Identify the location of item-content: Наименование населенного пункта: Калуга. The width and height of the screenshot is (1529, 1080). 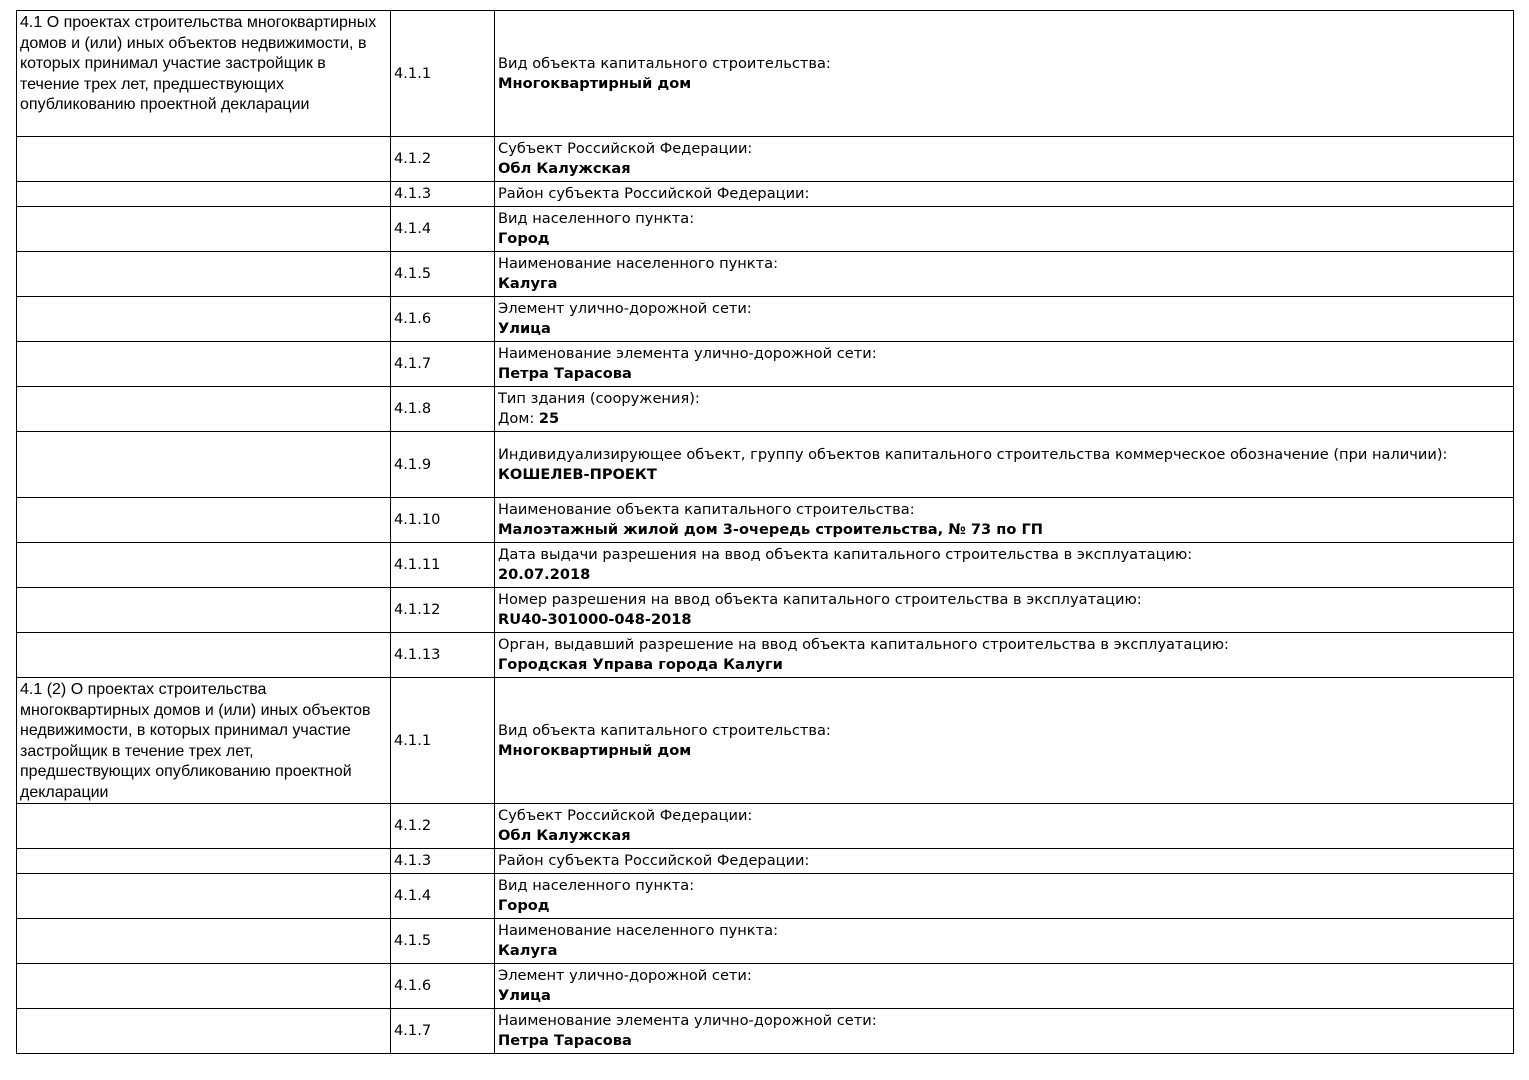
(1004, 274).